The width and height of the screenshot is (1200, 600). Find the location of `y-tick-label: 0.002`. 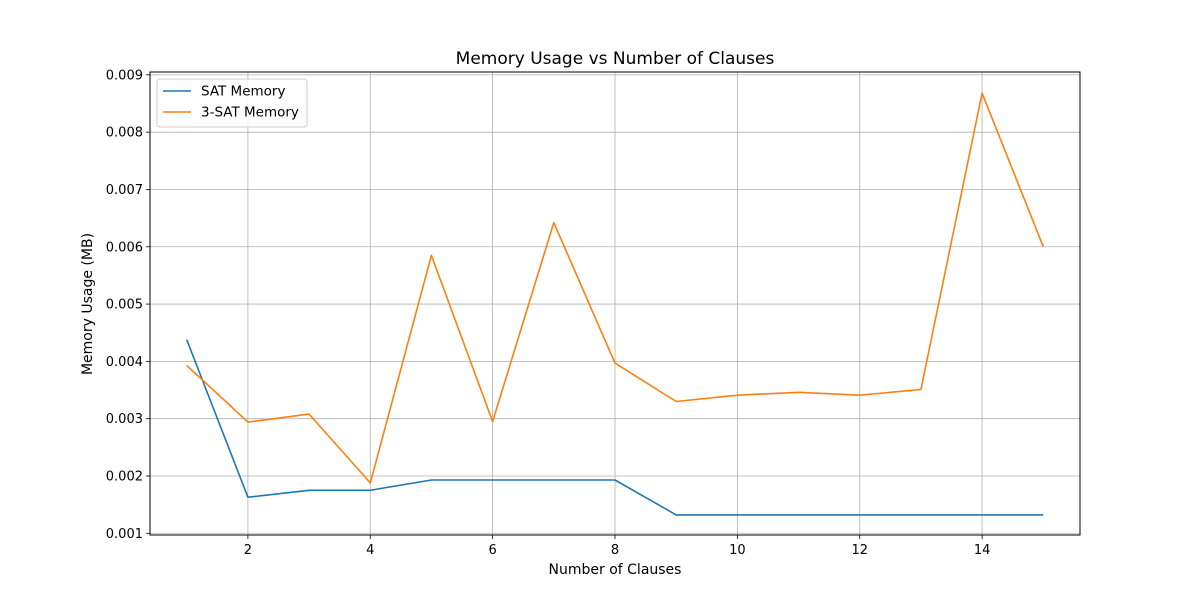

y-tick-label: 0.002 is located at coordinates (124, 476).